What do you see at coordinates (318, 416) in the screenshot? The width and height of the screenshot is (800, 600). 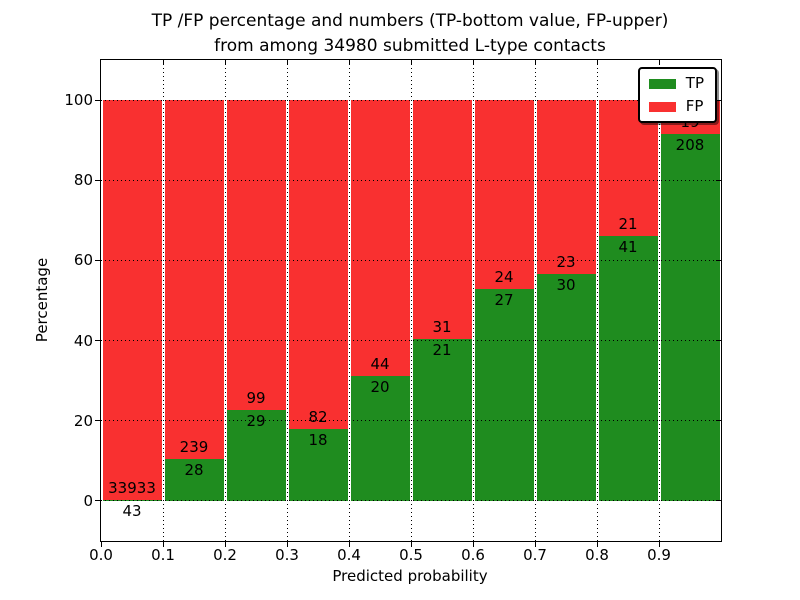 I see `fp-count-label: 82` at bounding box center [318, 416].